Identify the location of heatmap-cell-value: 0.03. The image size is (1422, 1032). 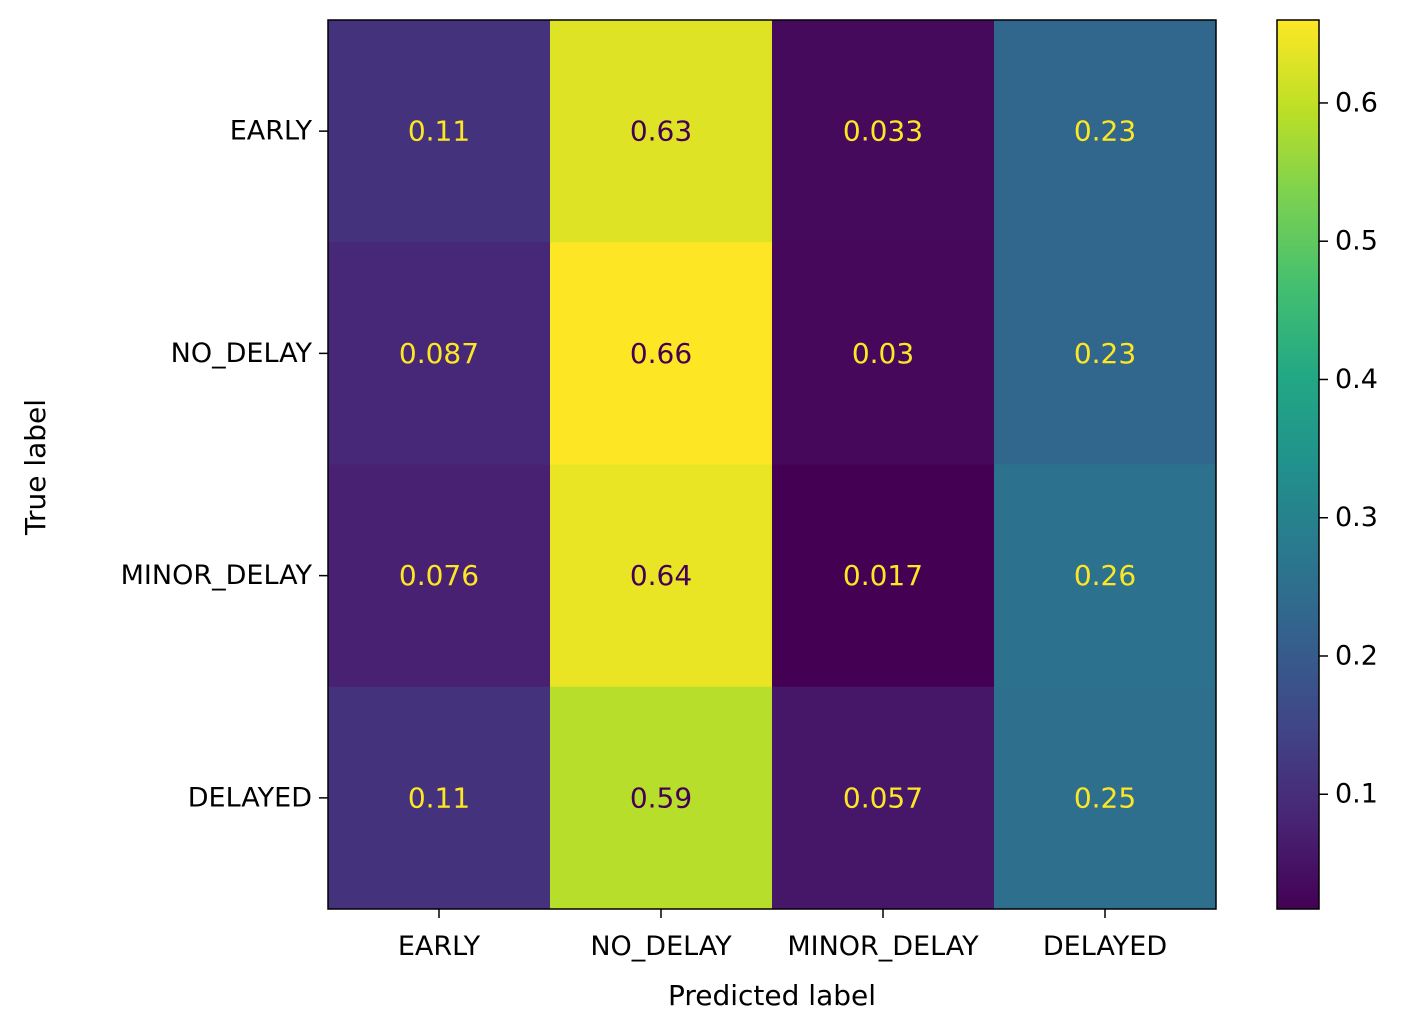
(883, 353).